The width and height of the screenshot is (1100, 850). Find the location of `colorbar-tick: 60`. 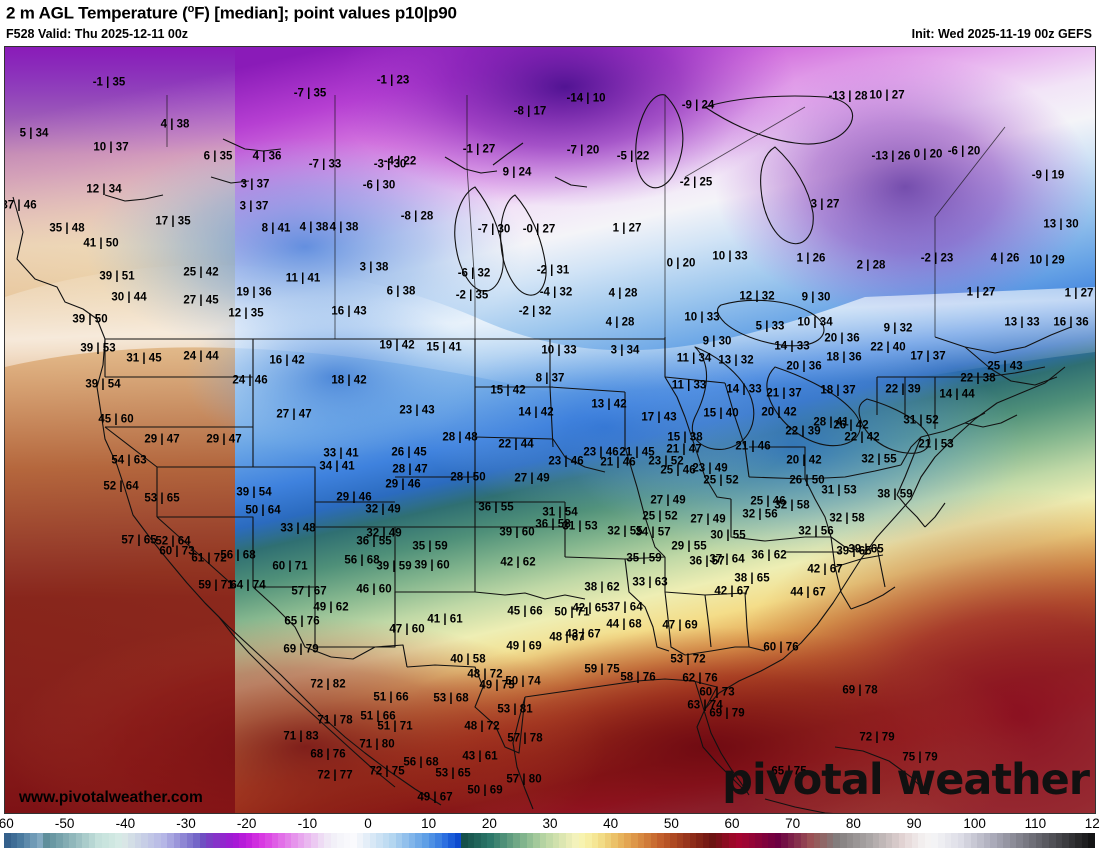

colorbar-tick: 60 is located at coordinates (732, 823).